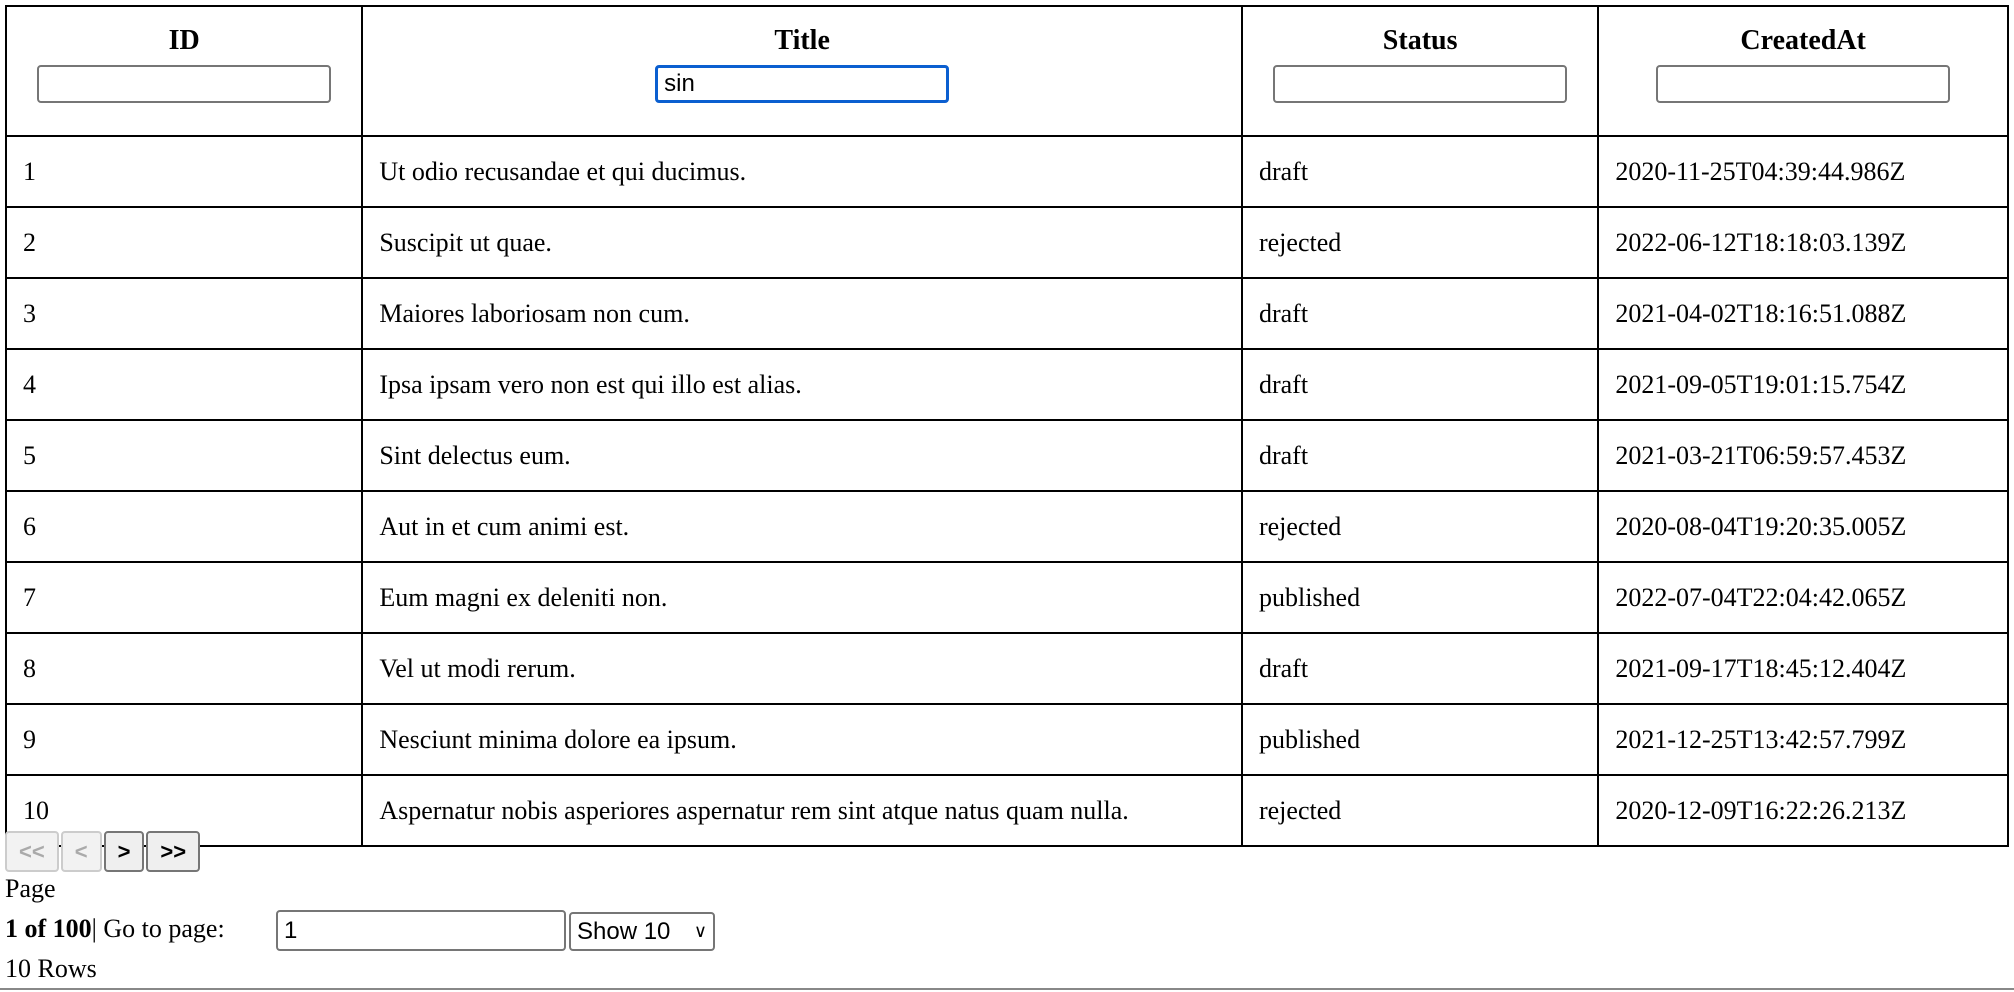 The width and height of the screenshot is (2014, 992). I want to click on pagination-buttons: << < > >>, so click(103, 851).